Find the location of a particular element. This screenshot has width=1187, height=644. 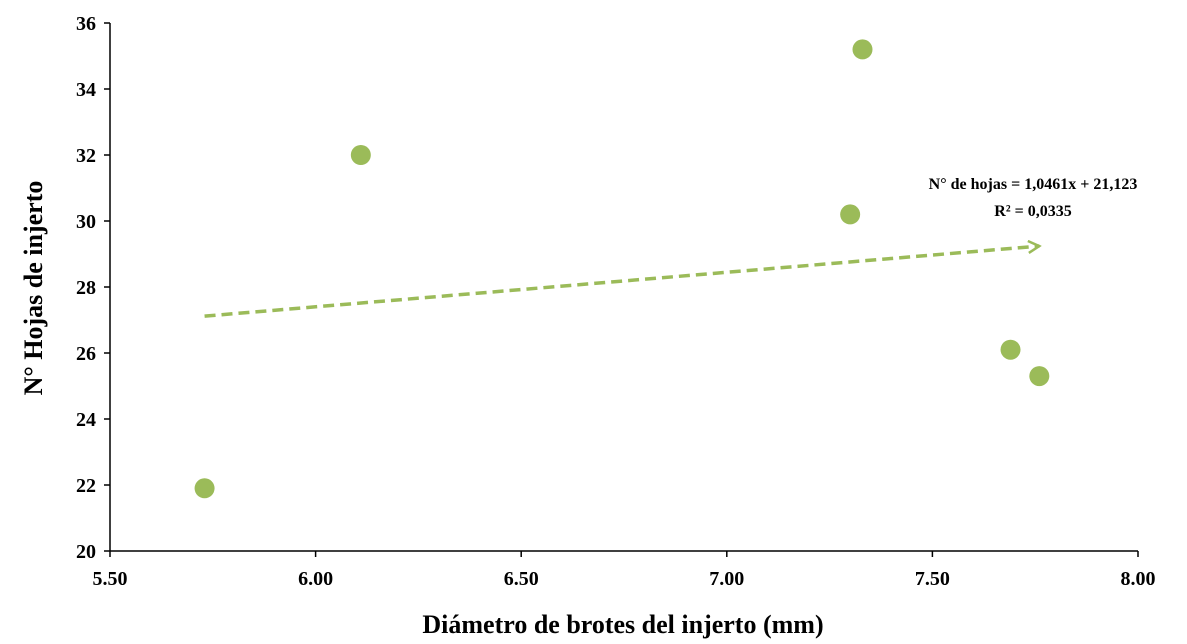

x-tick-label: 6.00 is located at coordinates (315, 579).